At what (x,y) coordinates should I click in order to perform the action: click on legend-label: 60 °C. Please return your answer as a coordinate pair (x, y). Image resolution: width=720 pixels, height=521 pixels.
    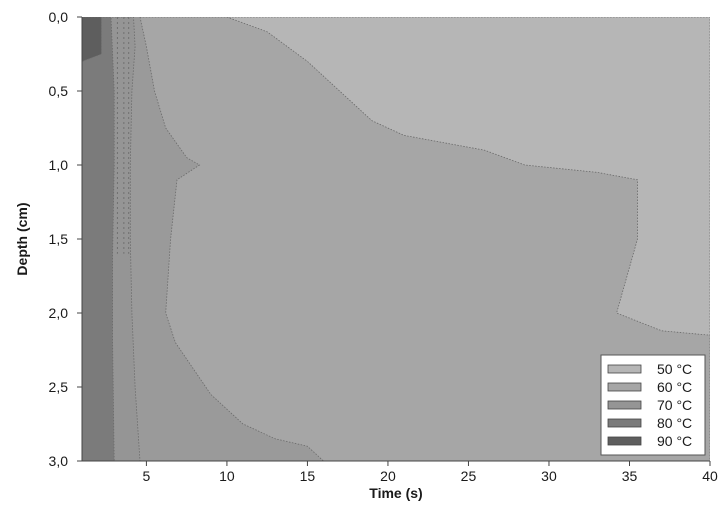
    Looking at the image, I should click on (674, 387).